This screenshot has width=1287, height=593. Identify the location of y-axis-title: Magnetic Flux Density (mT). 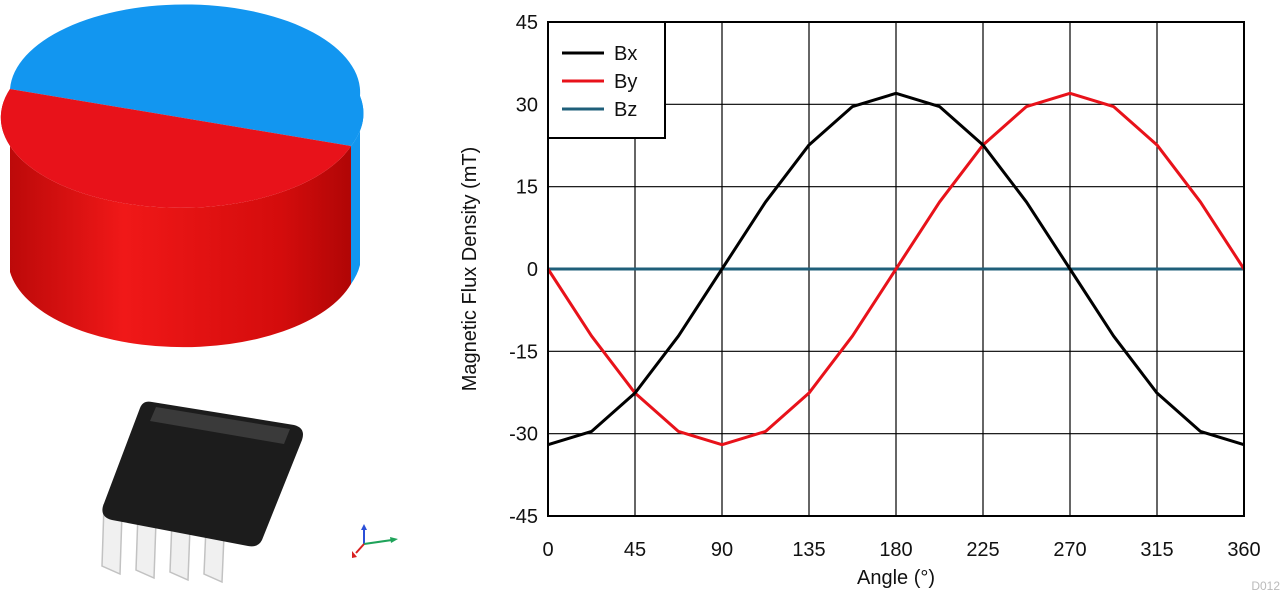
(470, 269).